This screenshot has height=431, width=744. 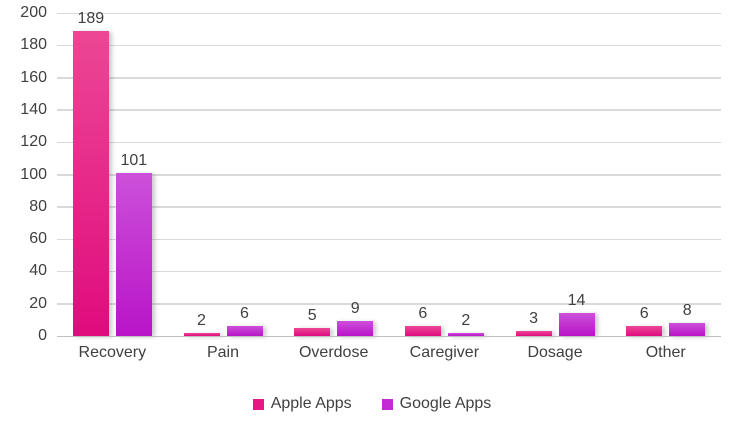 I want to click on bar-google-recovery, so click(x=133, y=254).